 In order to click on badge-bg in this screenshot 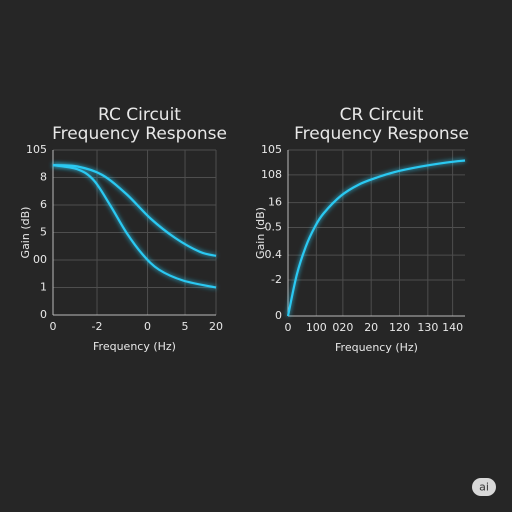, I will do `click(484, 487)`.